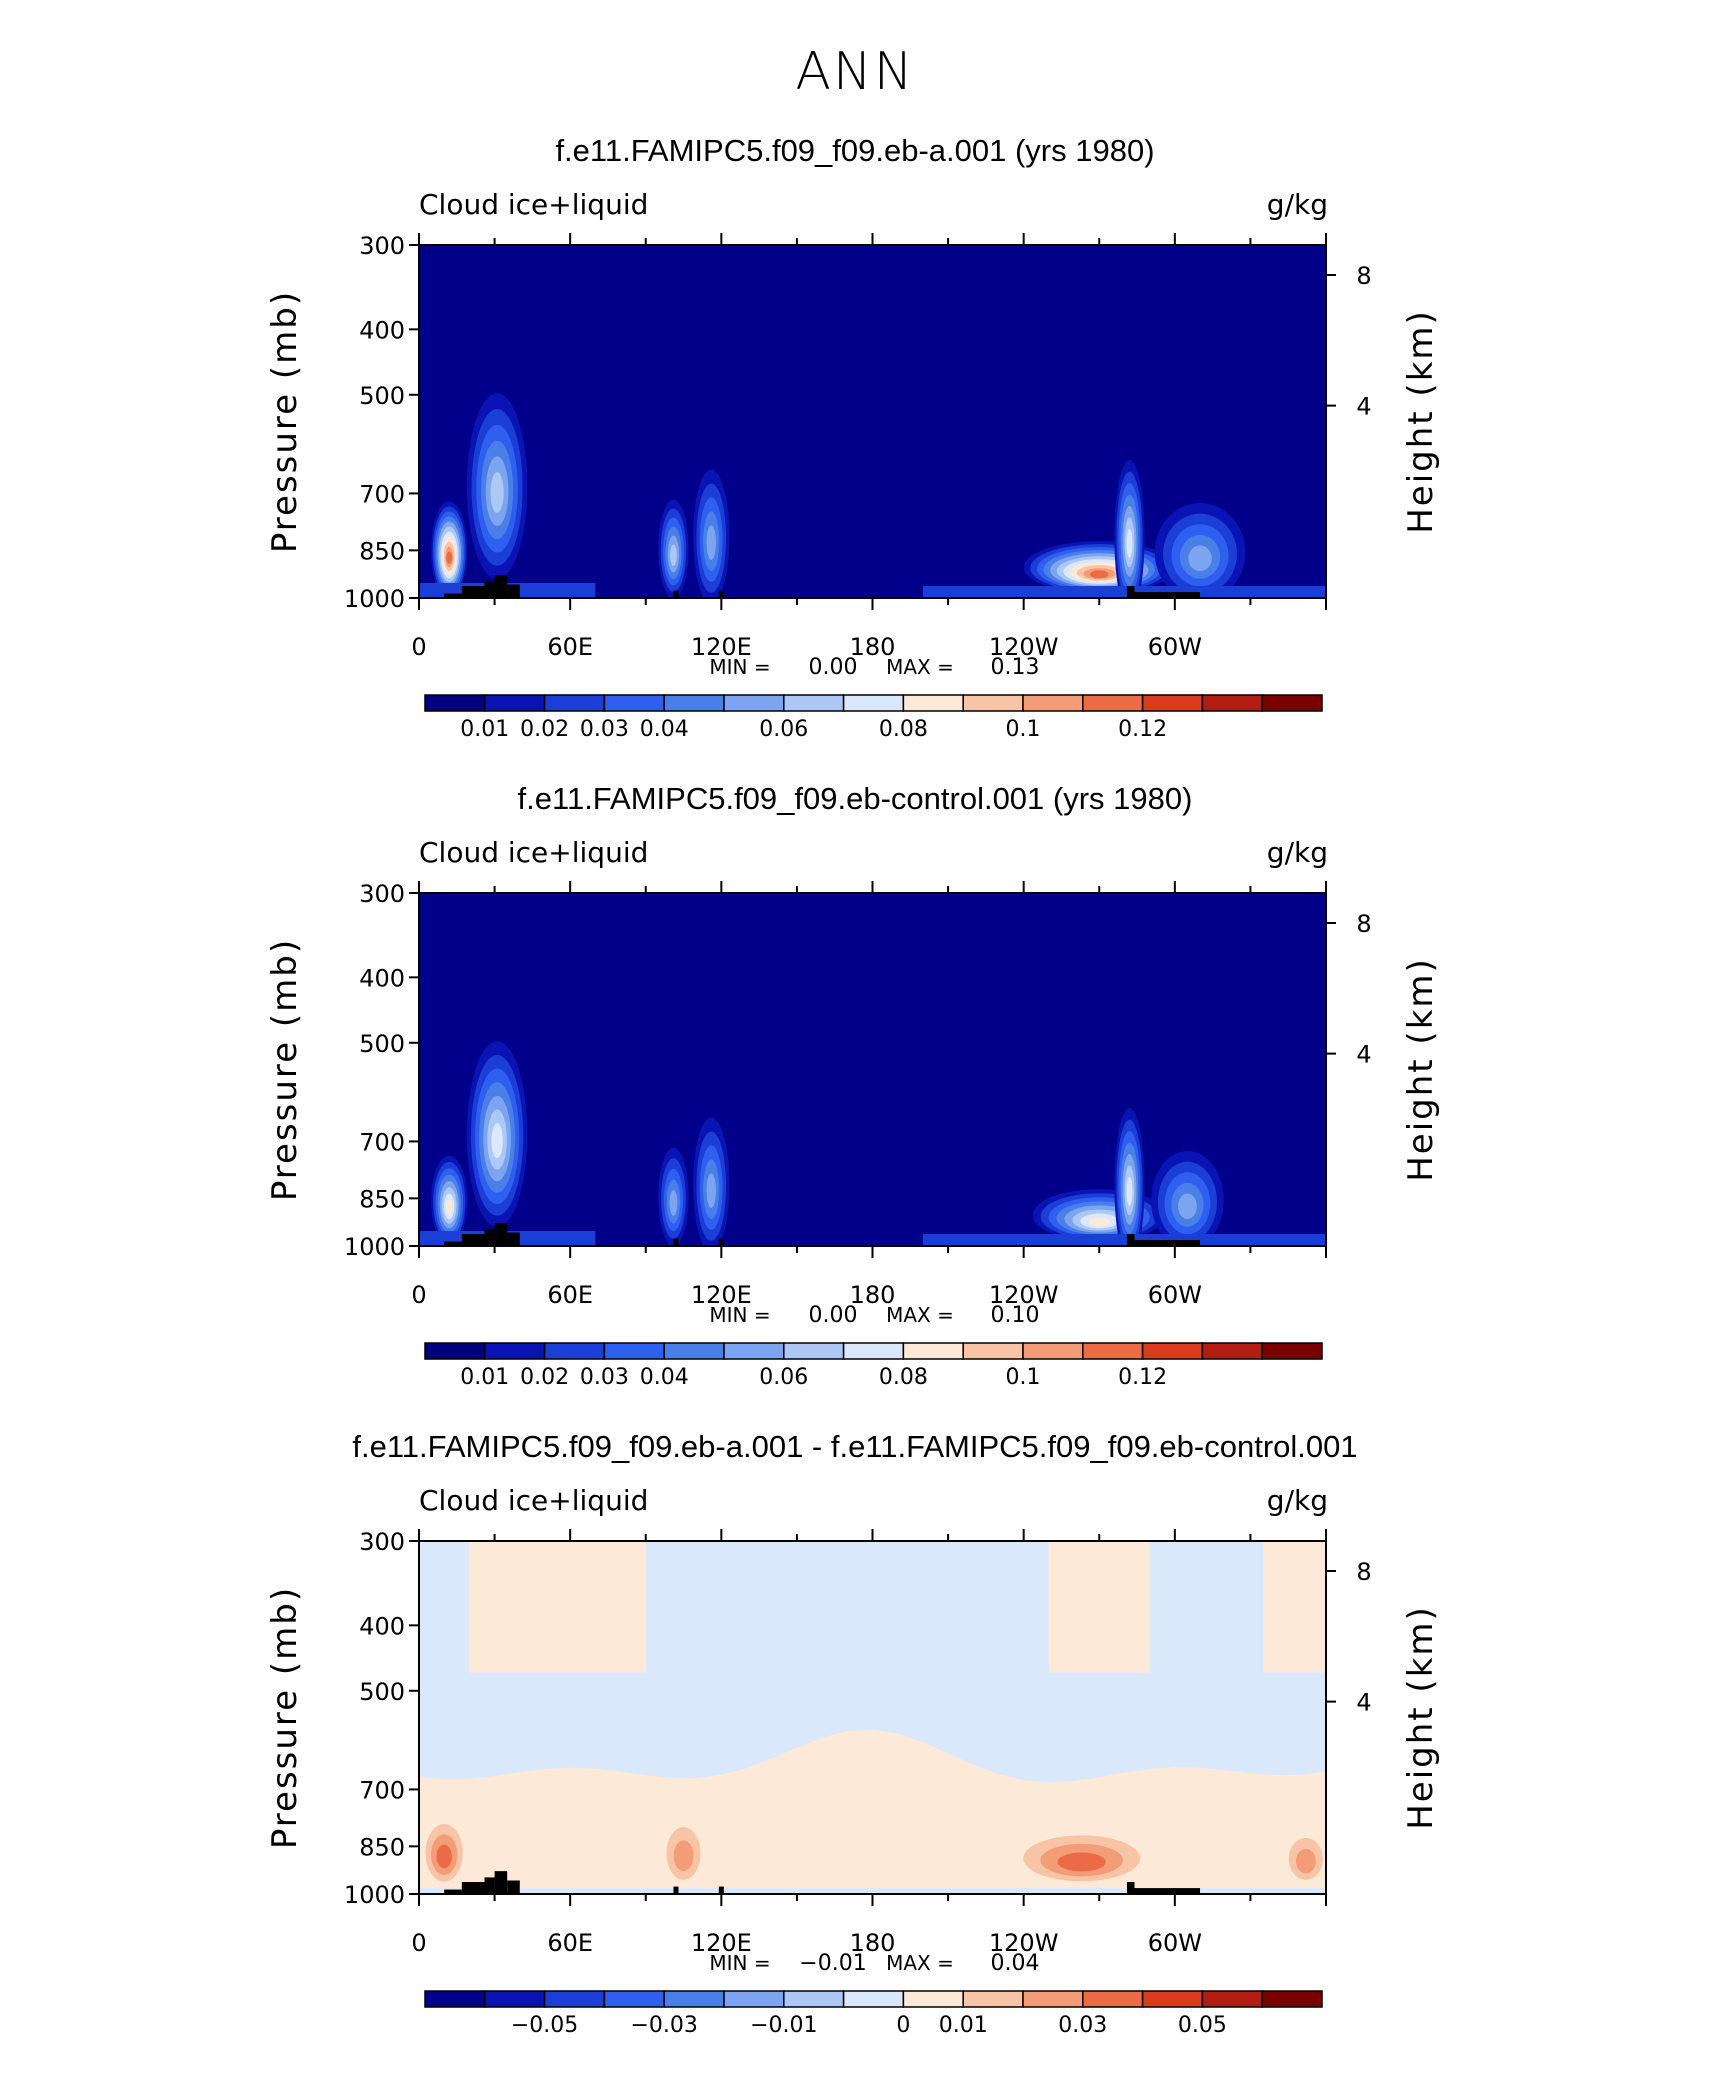 This screenshot has width=1710, height=2074. What do you see at coordinates (721, 1295) in the screenshot?
I see `x-tick-label: 120E` at bounding box center [721, 1295].